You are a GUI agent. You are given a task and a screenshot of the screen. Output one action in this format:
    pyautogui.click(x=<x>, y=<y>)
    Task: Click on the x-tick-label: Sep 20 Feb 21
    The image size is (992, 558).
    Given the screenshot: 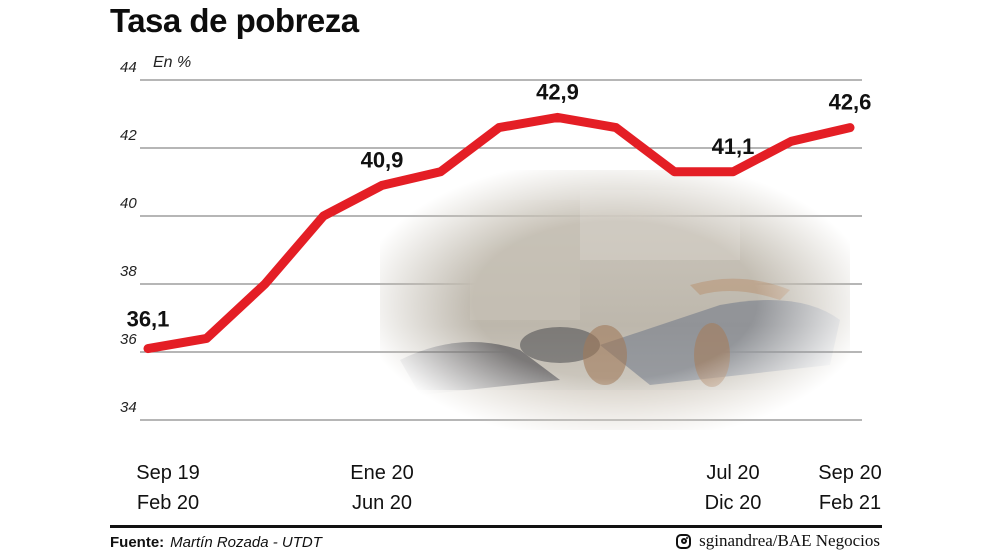 What is the action you would take?
    pyautogui.click(x=850, y=488)
    